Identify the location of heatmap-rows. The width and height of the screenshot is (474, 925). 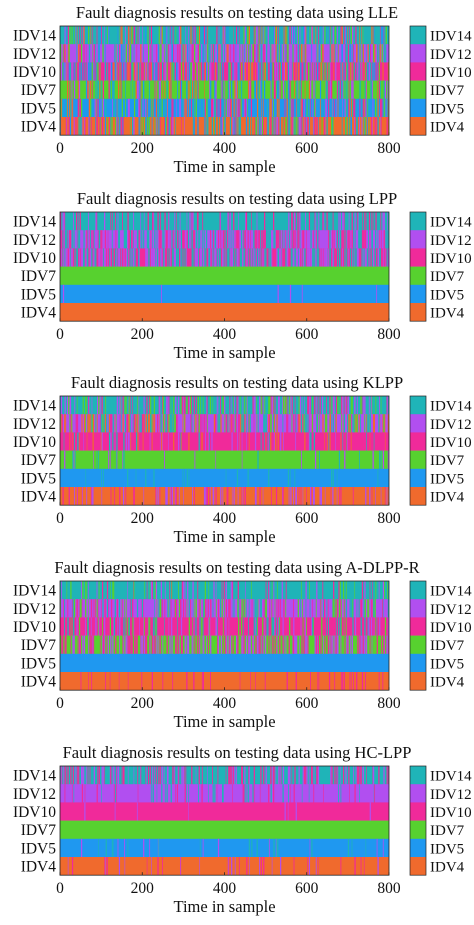
(224, 636).